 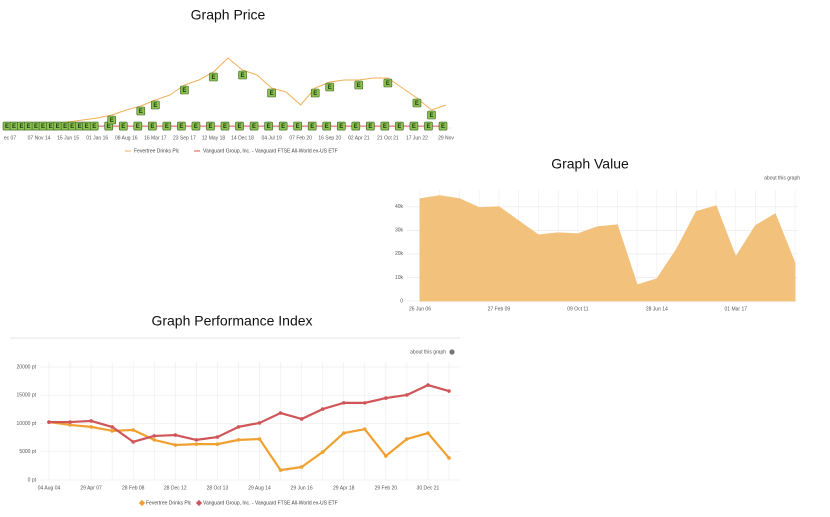 I want to click on x-tick-label: 29 Nov, so click(x=446, y=138).